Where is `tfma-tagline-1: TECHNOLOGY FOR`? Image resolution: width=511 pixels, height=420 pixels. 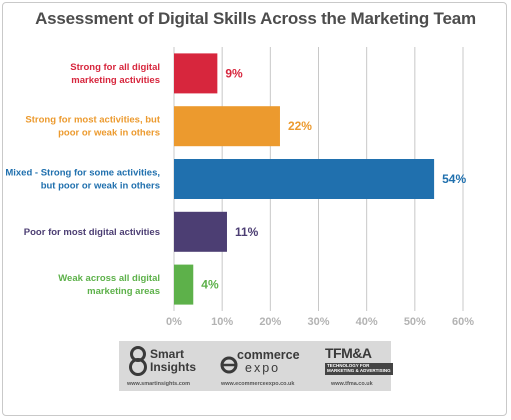 tfma-tagline-1: TECHNOLOGY FOR is located at coordinates (348, 365).